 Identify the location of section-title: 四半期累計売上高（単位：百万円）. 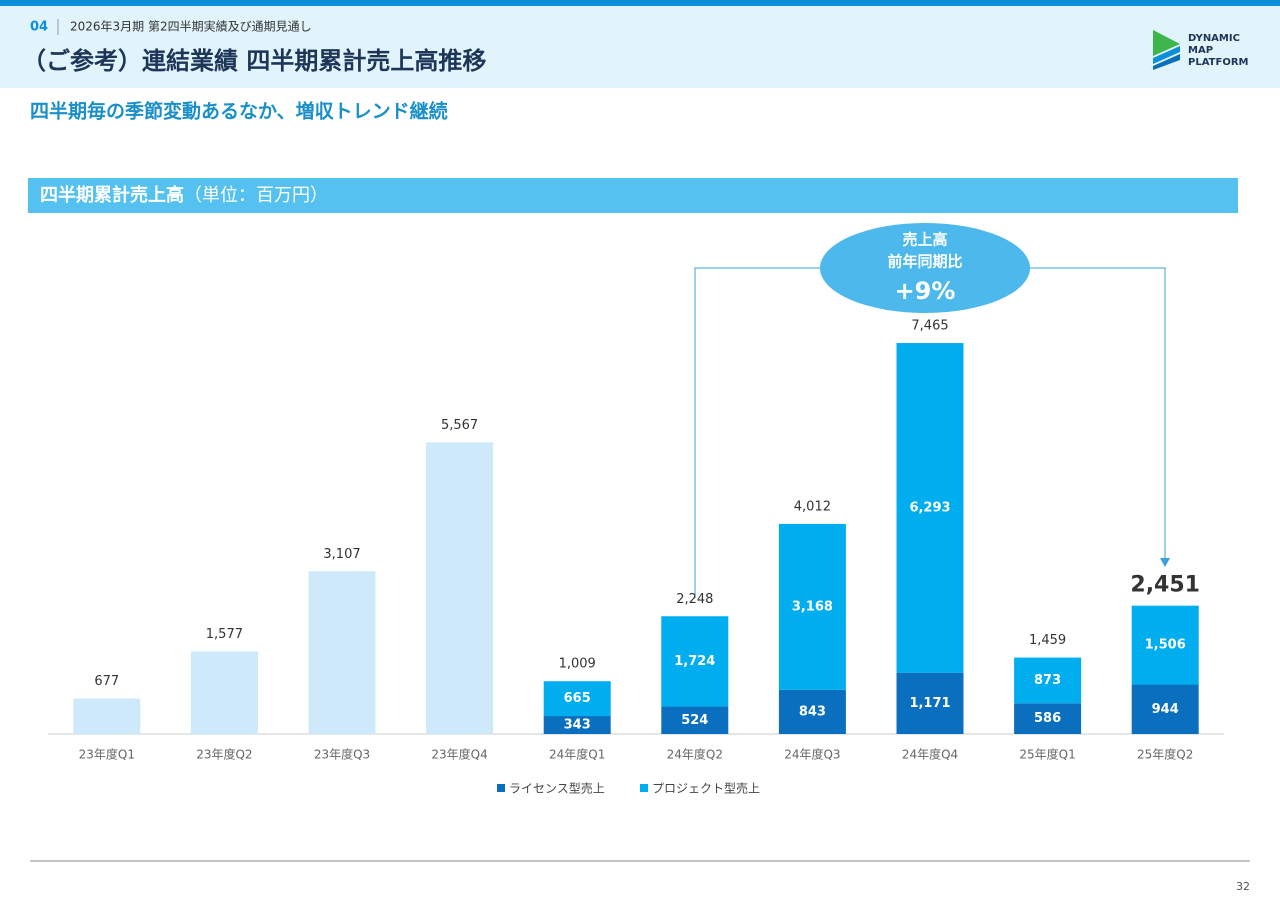
(184, 195).